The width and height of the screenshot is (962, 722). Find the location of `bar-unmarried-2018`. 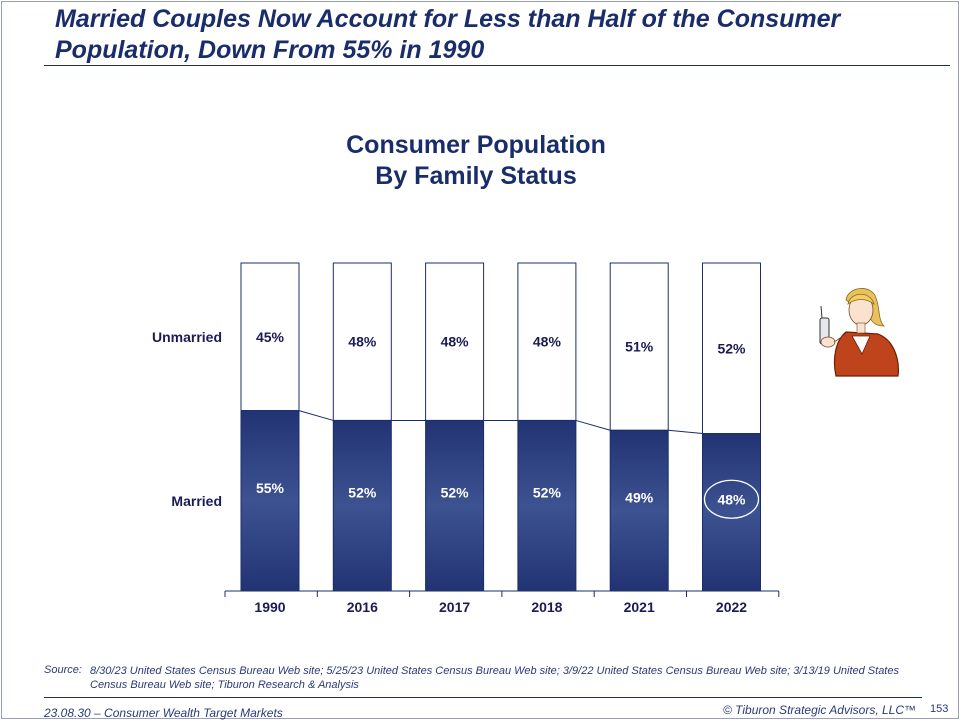

bar-unmarried-2018 is located at coordinates (547, 341).